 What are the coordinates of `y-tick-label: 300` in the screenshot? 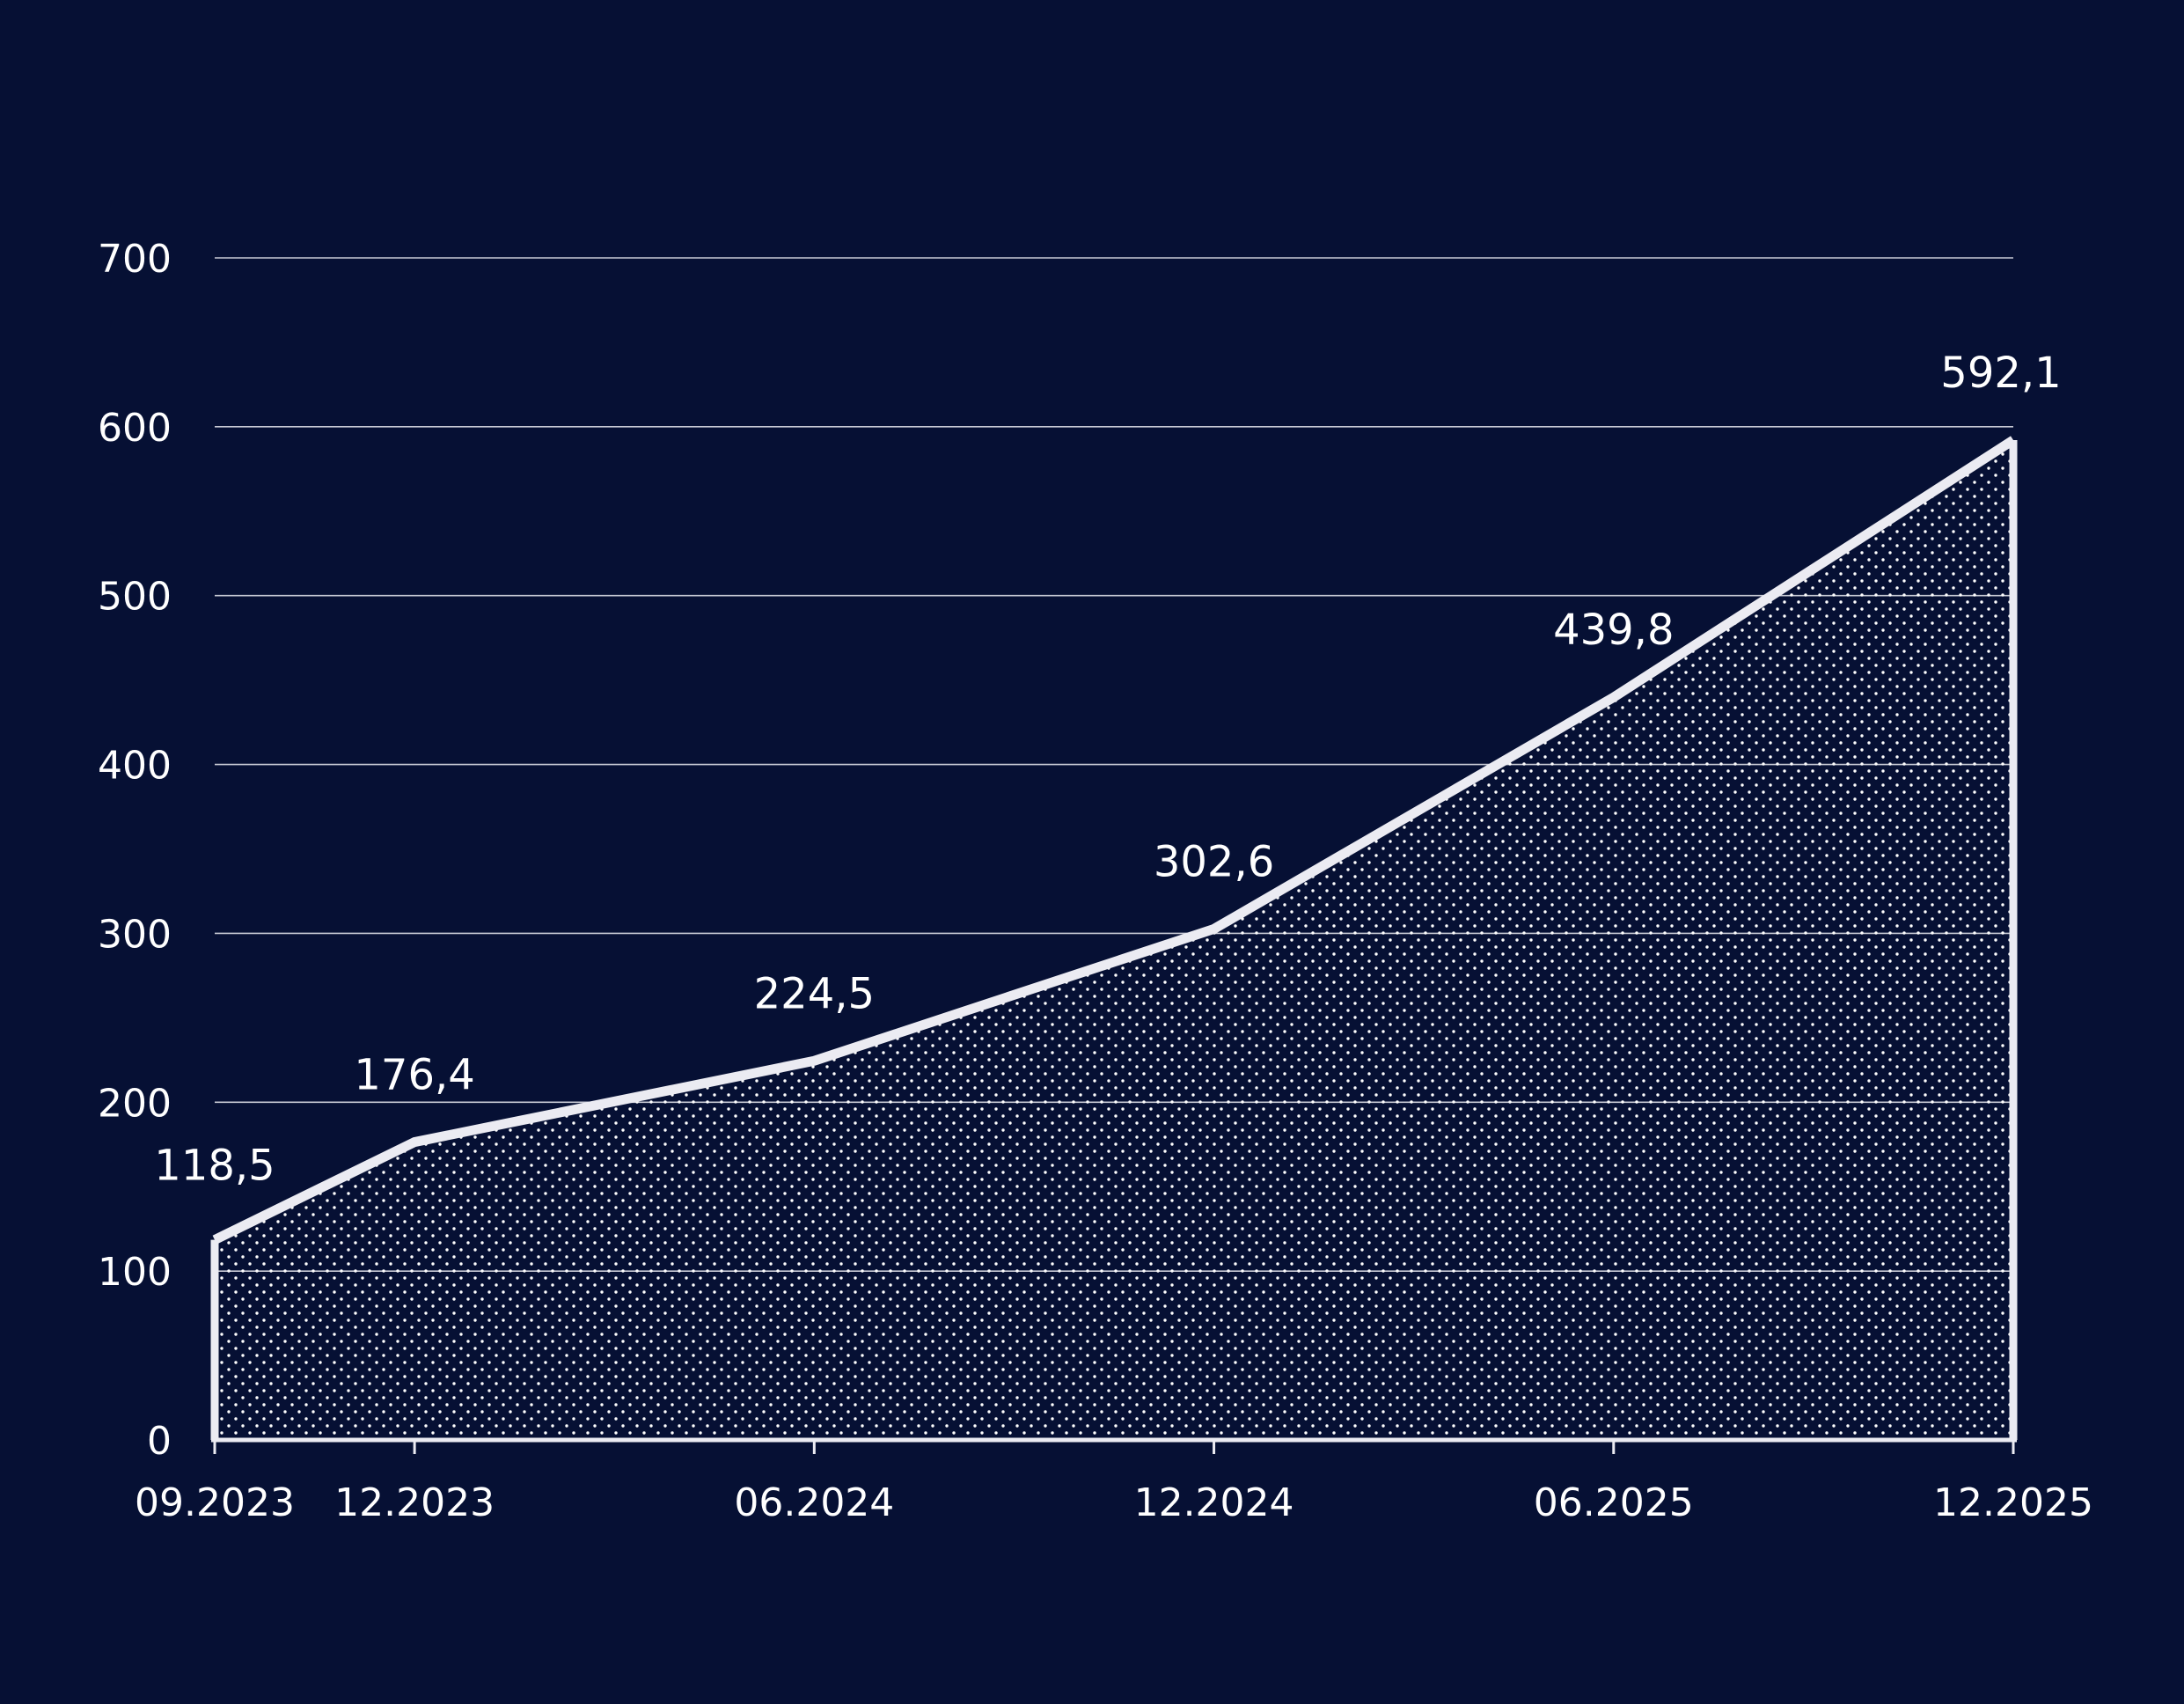 It's located at (135, 934).